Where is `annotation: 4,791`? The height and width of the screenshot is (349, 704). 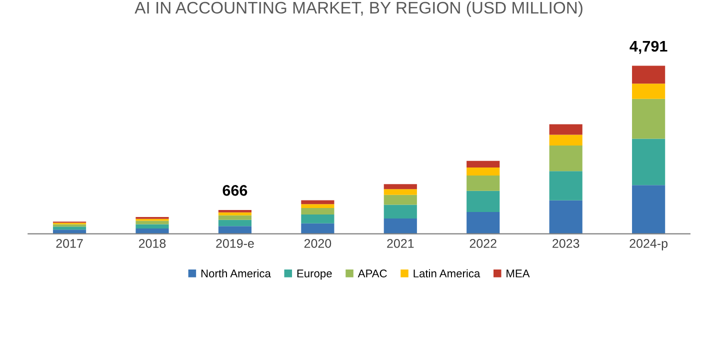
annotation: 4,791 is located at coordinates (649, 47).